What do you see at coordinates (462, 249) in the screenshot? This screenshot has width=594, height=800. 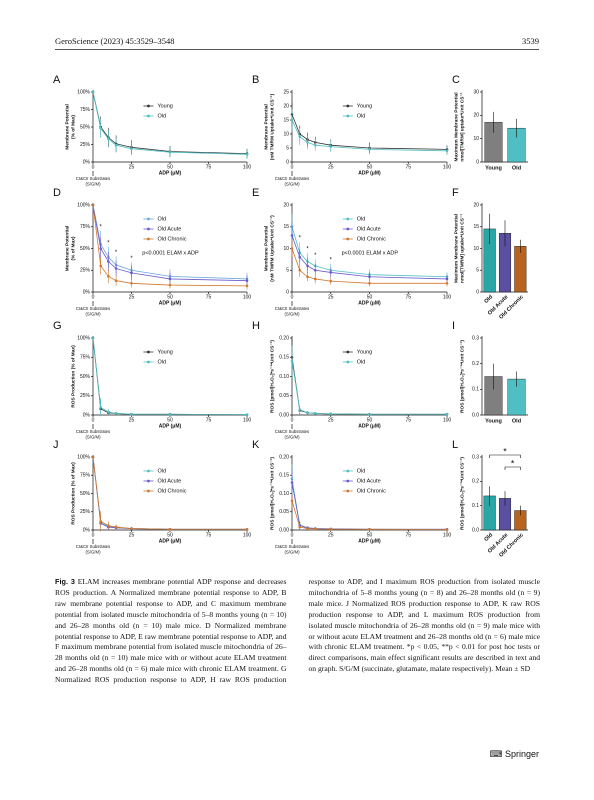 I see `y-axis-label: nmol[TMRM] uptake*Unit CS⁻¹` at bounding box center [462, 249].